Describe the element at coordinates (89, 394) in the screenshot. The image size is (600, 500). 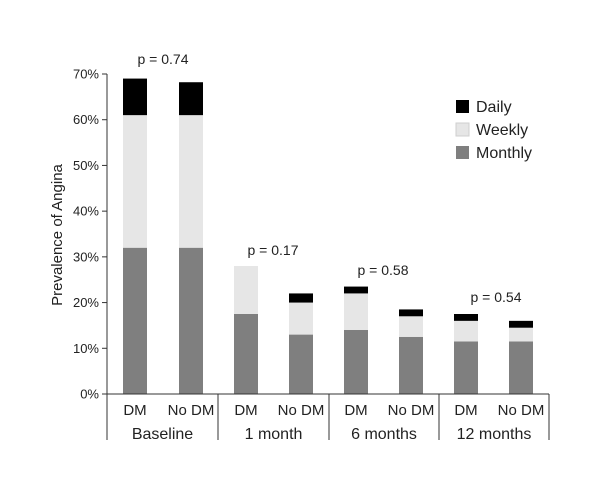
I see `y-tick-label: 0%` at that location.